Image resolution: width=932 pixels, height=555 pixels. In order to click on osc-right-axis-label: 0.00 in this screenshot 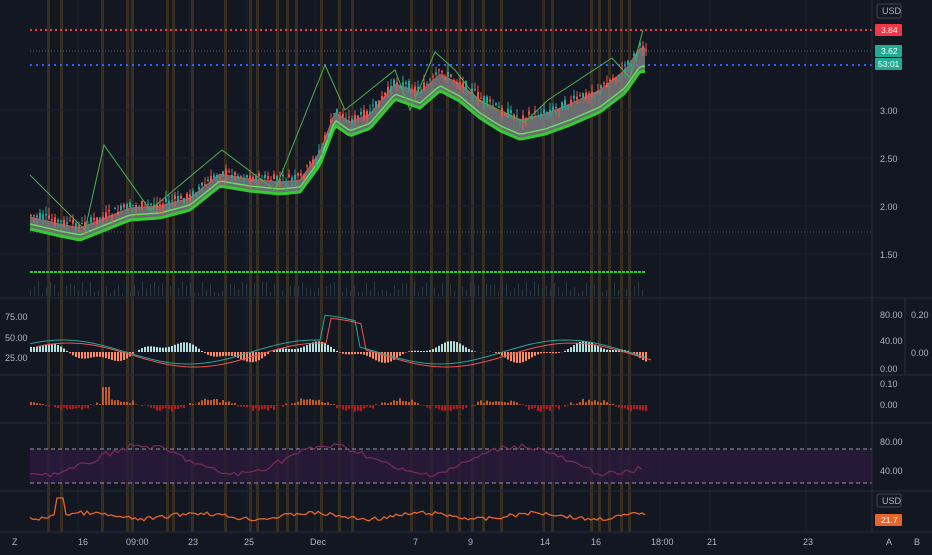, I will do `click(889, 369)`.